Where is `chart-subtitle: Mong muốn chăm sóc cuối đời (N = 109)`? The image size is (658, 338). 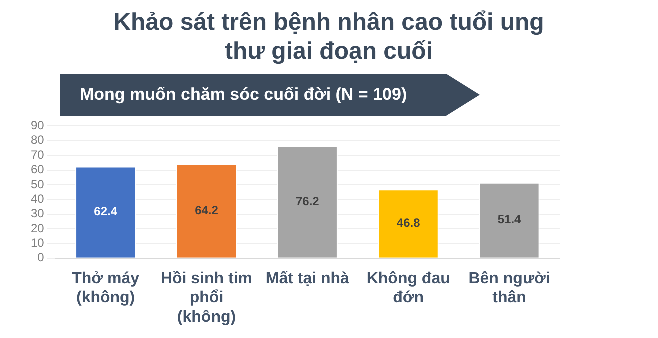 chart-subtitle: Mong muốn chăm sóc cuối đời (N = 109) is located at coordinates (244, 95).